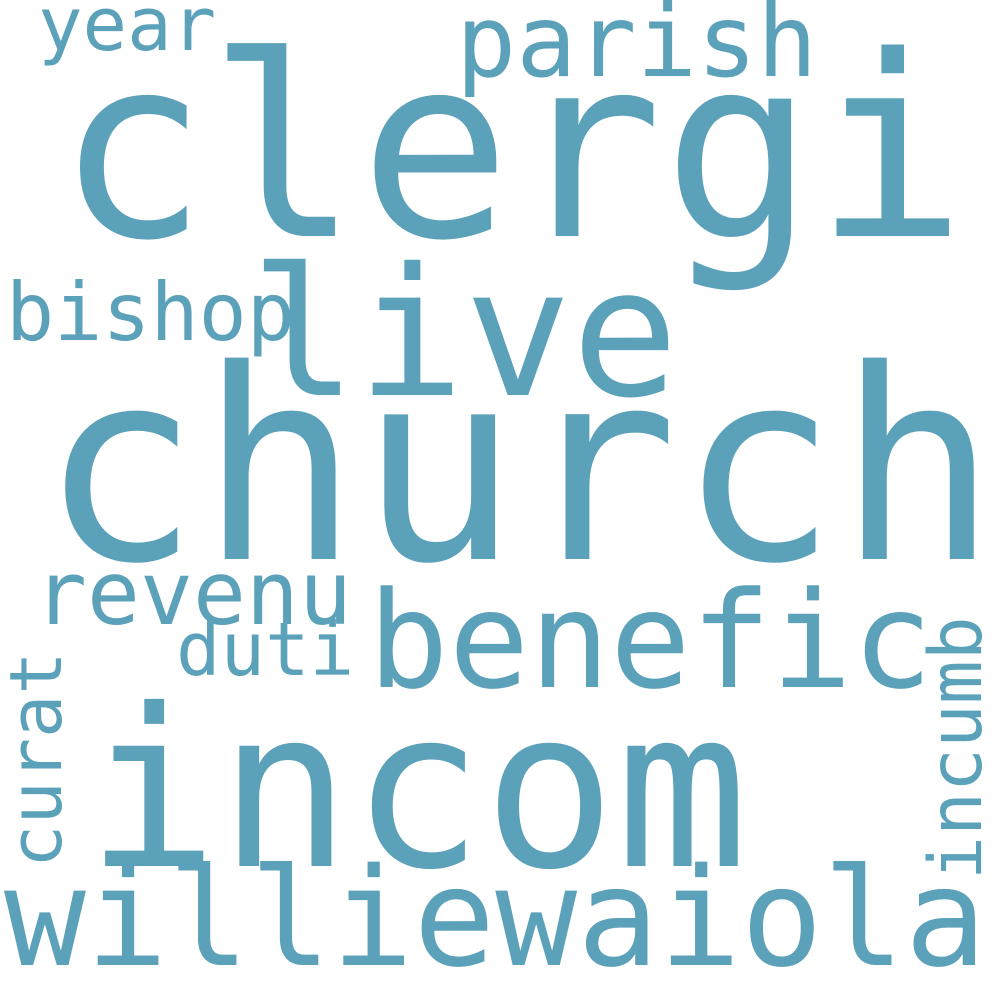  Describe the element at coordinates (637, 50) in the screenshot. I see `word-parish: parish` at that location.